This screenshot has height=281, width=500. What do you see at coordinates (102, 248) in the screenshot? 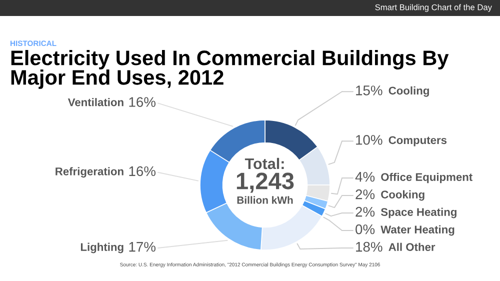
I see `slice-label: Lighting` at bounding box center [102, 248].